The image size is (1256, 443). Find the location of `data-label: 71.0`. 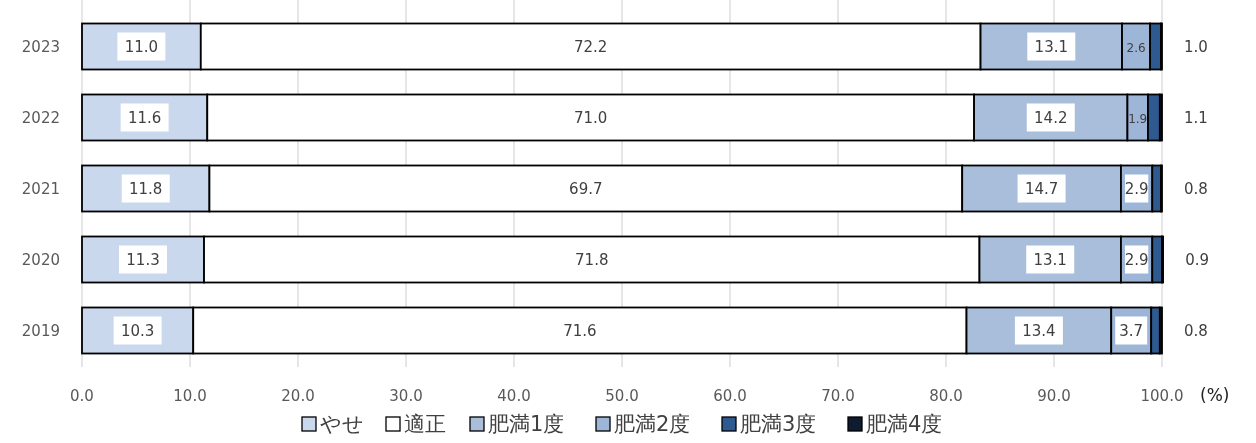

data-label: 71.0 is located at coordinates (590, 118).